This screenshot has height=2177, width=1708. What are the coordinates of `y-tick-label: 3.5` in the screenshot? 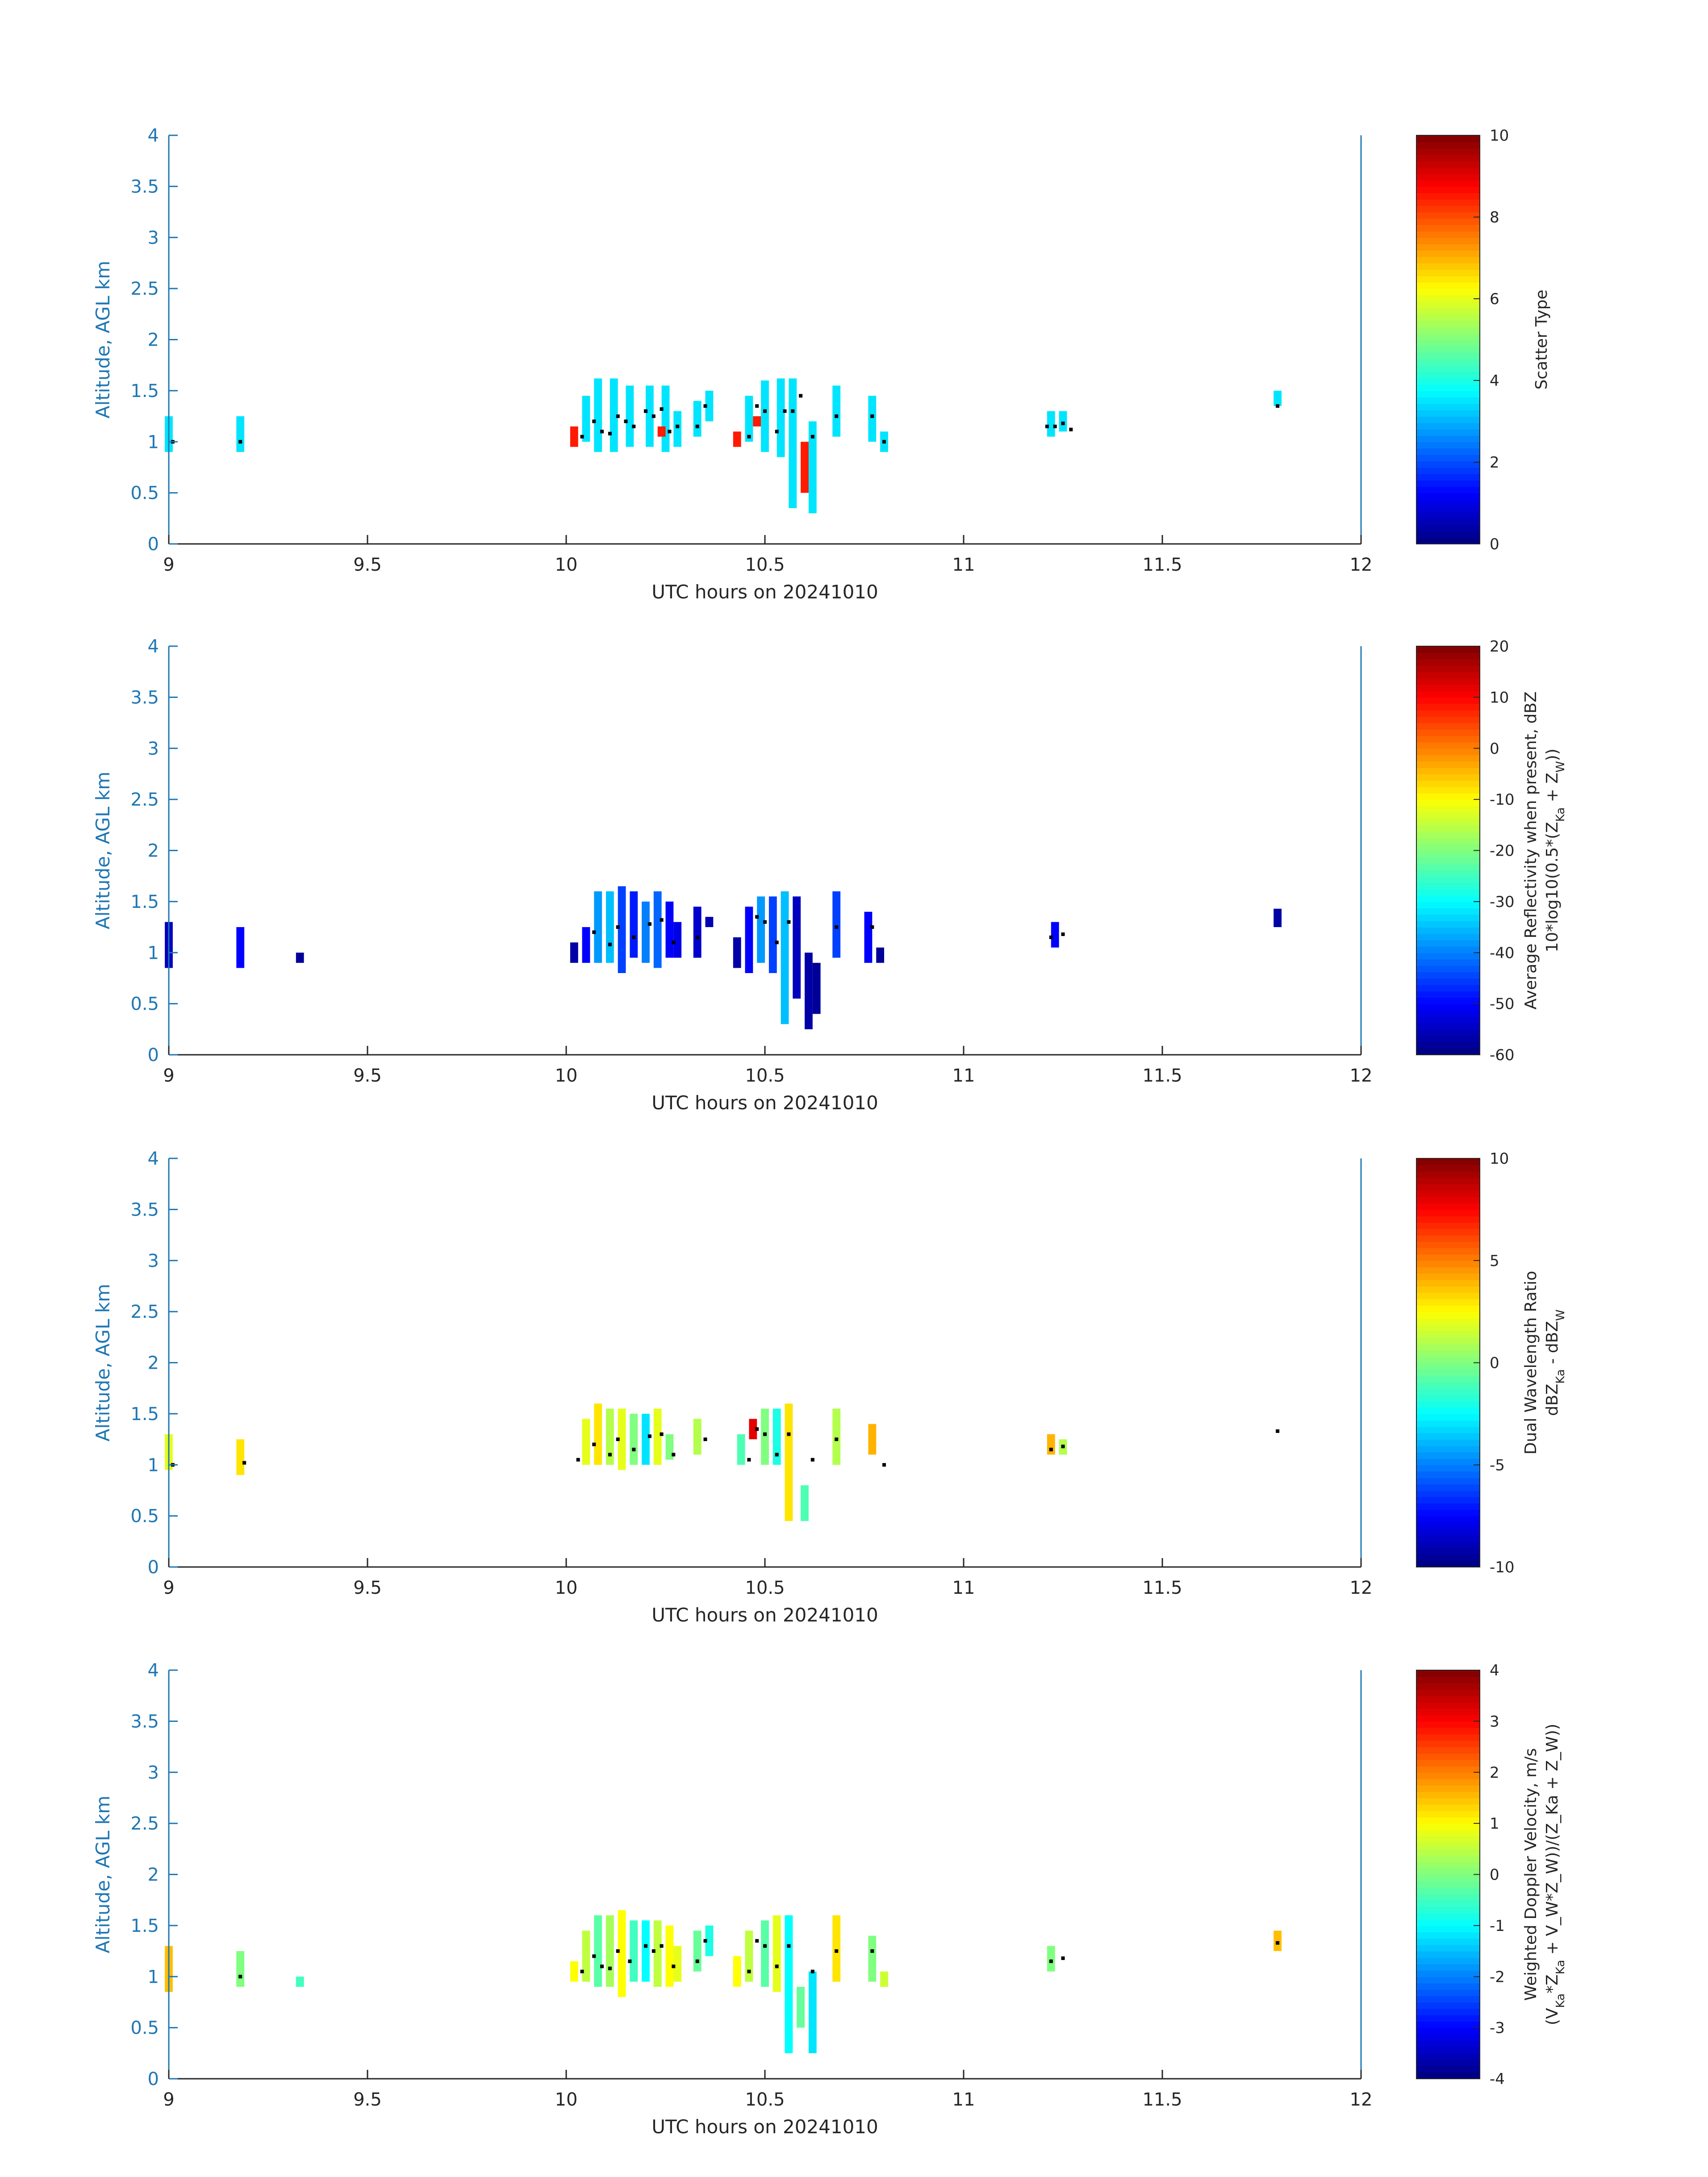 It's located at (144, 186).